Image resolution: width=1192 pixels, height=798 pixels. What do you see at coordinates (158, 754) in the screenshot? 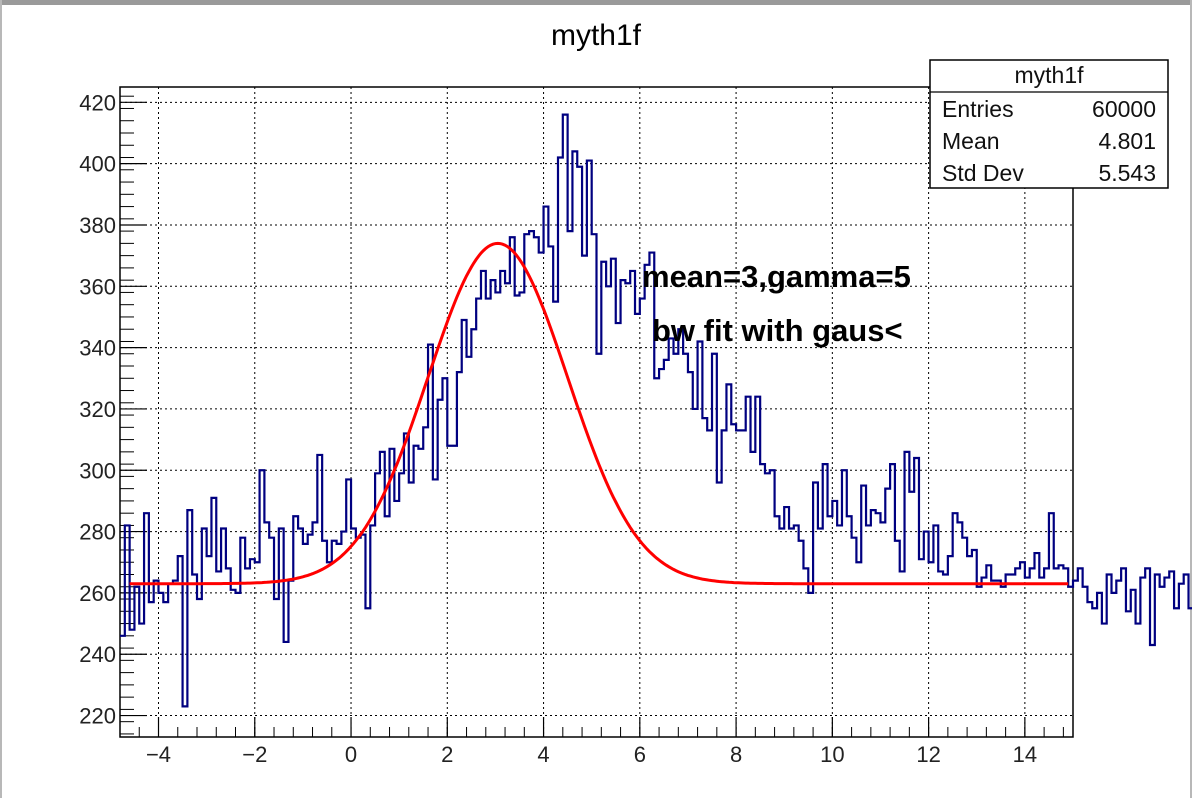
I see `x-tick-label: −4` at bounding box center [158, 754].